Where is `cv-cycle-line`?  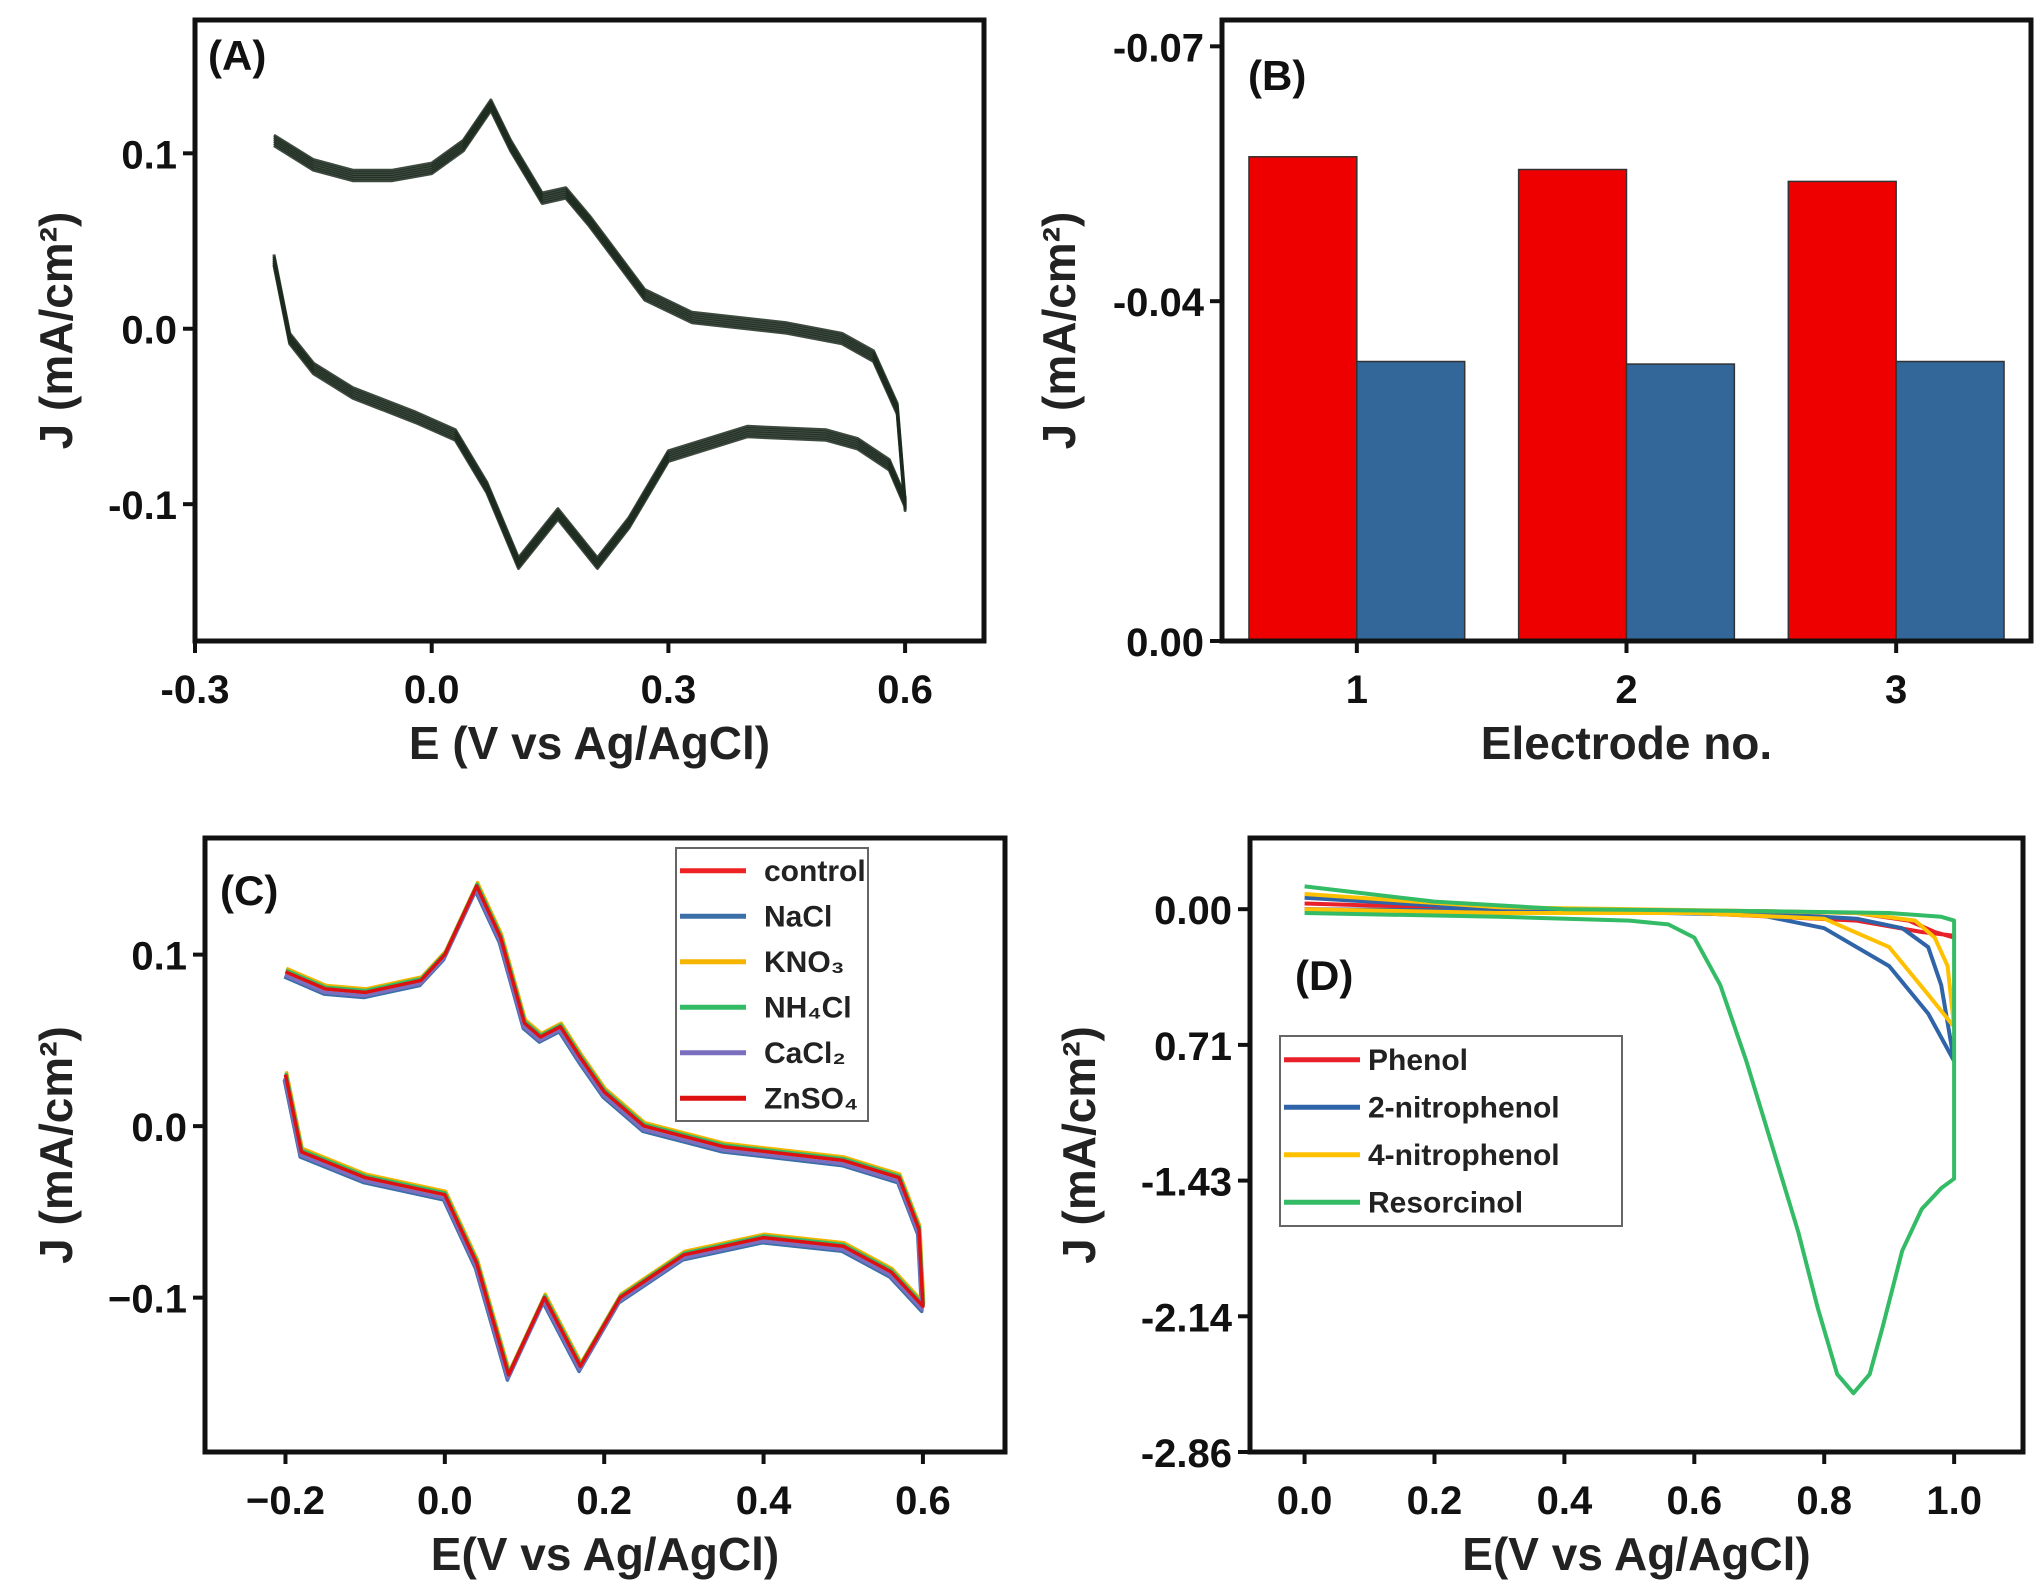
cv-cycle-line is located at coordinates (589, 329).